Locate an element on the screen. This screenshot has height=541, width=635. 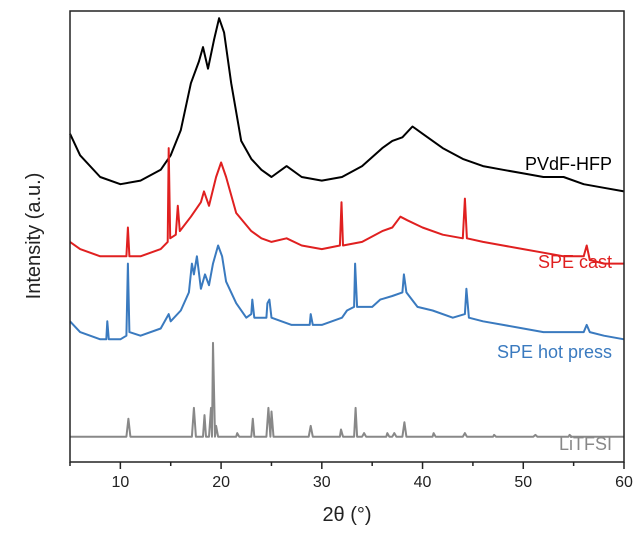
x-axis-label: 2θ (°) is located at coordinates (346, 515).